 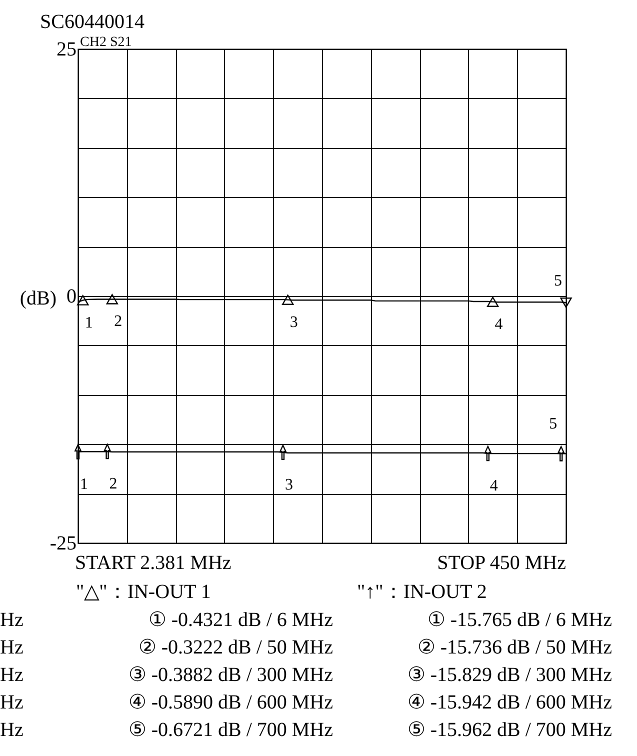 I want to click on text: ② -15.736 dB / 50 MHz, so click(x=514, y=647).